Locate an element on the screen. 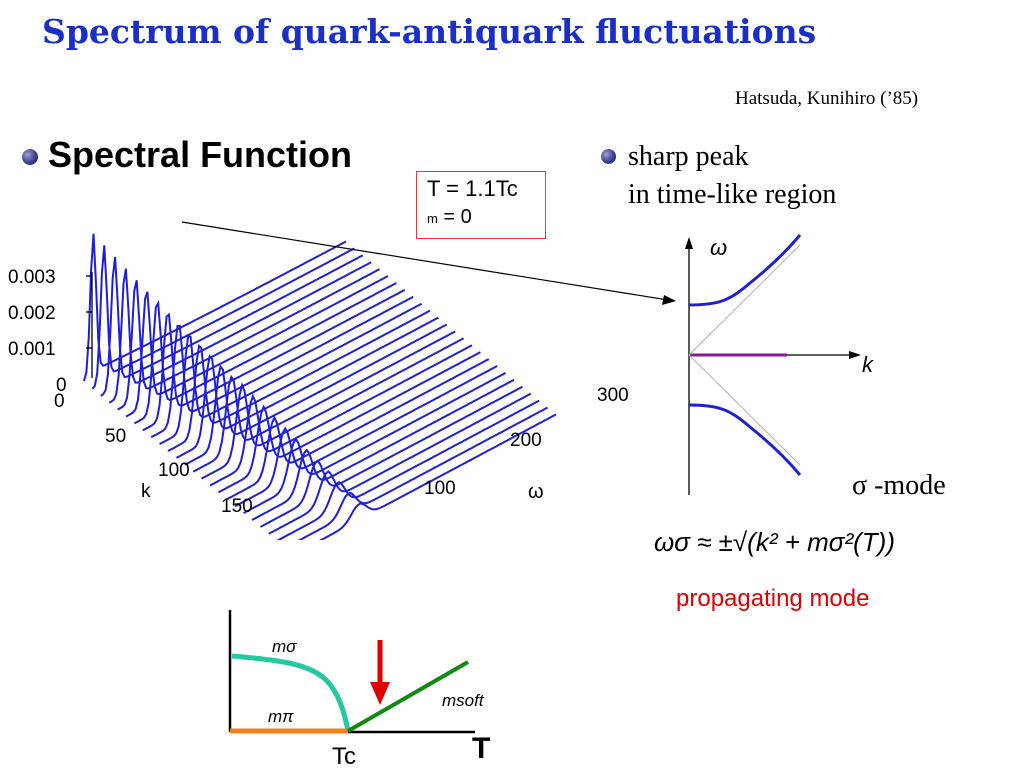 The image size is (1024, 768). m-sigma-label: mσ is located at coordinates (284, 646).